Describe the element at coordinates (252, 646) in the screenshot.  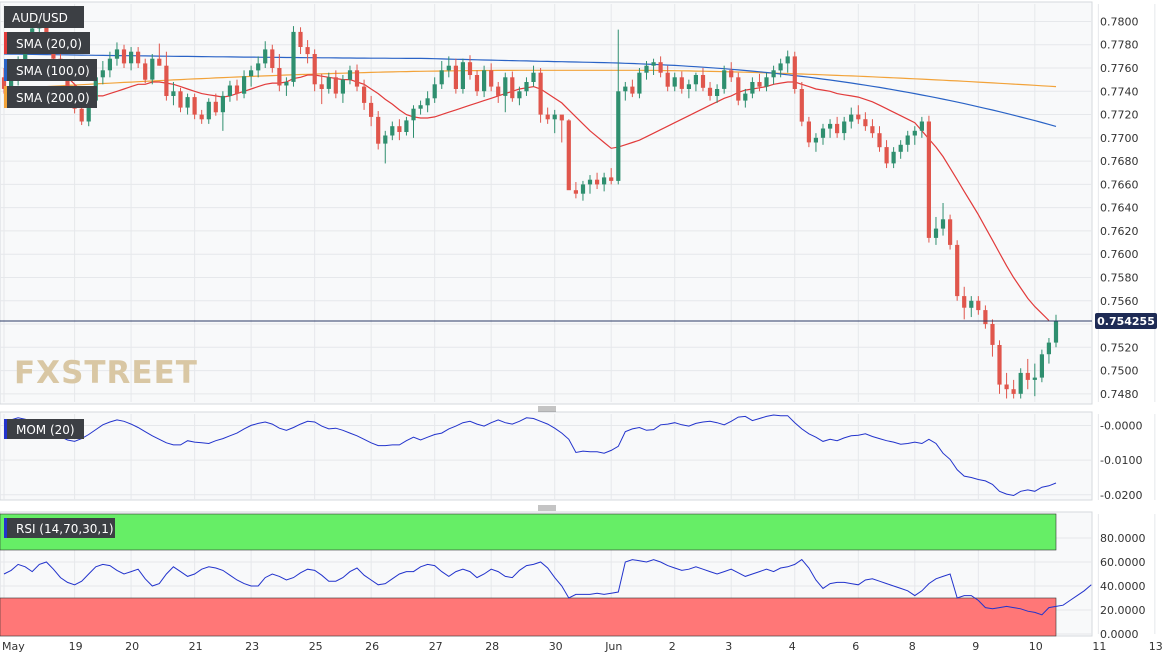
I see `x-tick-label: 23` at that location.